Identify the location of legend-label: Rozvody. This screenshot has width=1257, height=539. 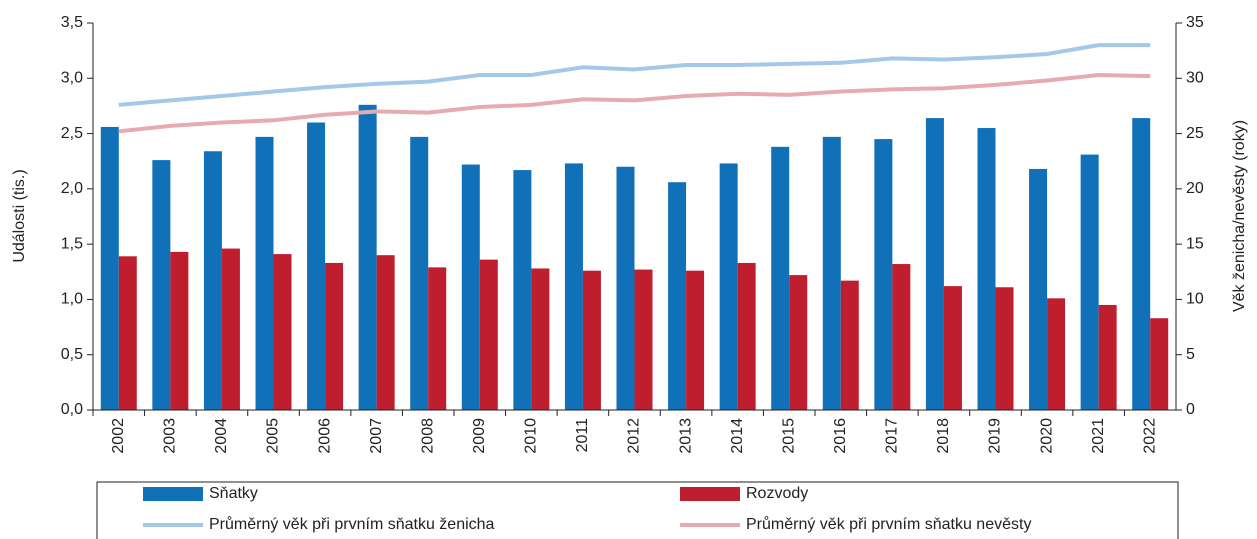
(777, 493).